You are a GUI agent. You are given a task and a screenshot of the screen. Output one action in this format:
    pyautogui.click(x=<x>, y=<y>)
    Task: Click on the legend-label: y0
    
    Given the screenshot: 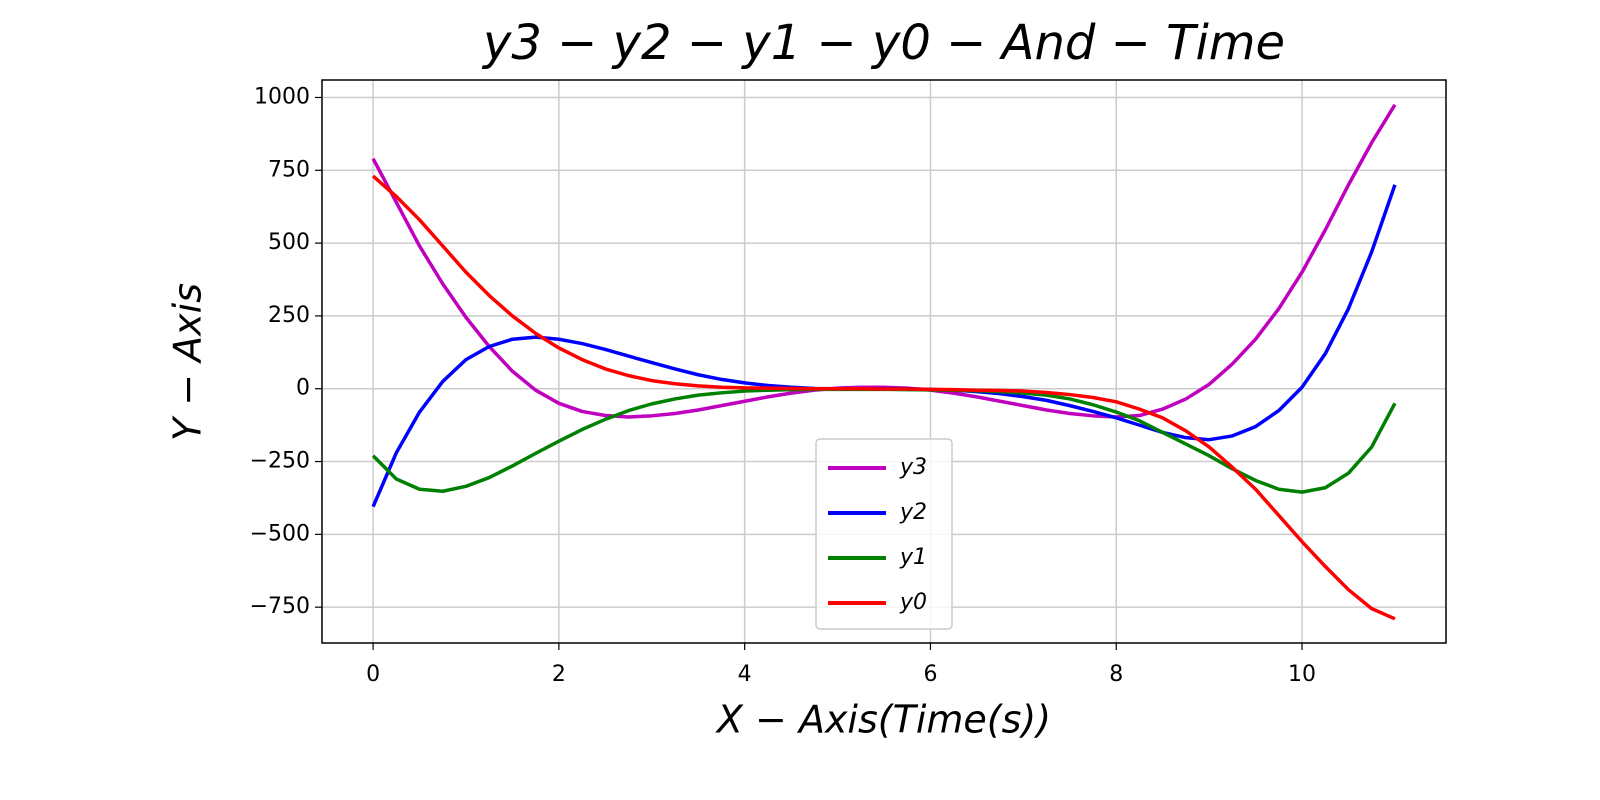 What is the action you would take?
    pyautogui.click(x=913, y=602)
    